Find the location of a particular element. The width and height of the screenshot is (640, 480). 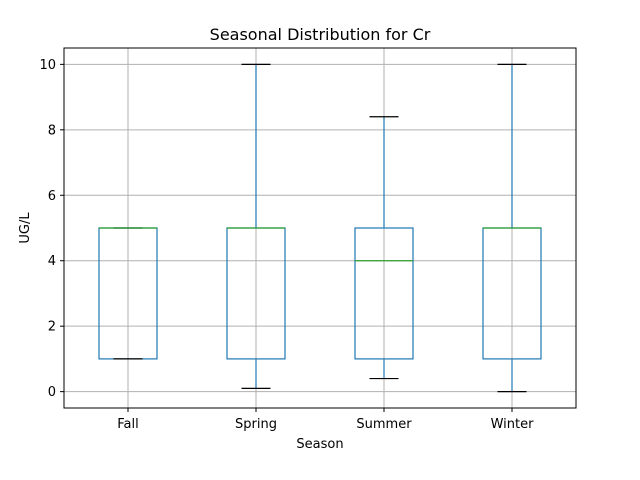

y-tick-label: 8 is located at coordinates (52, 130).